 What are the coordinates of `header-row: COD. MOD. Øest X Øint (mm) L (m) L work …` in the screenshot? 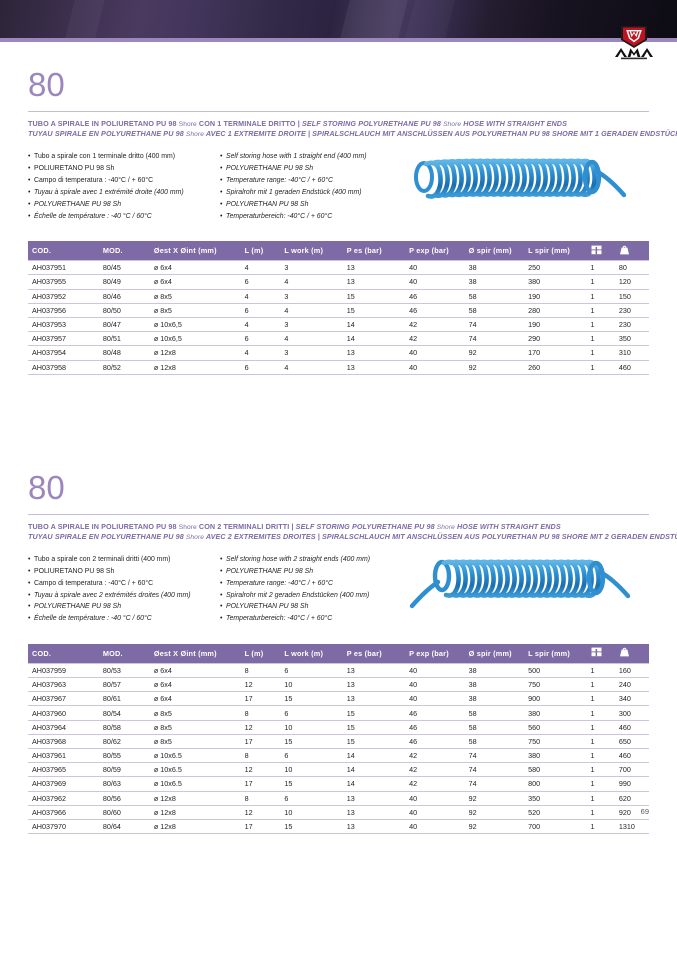 It's located at (338, 251).